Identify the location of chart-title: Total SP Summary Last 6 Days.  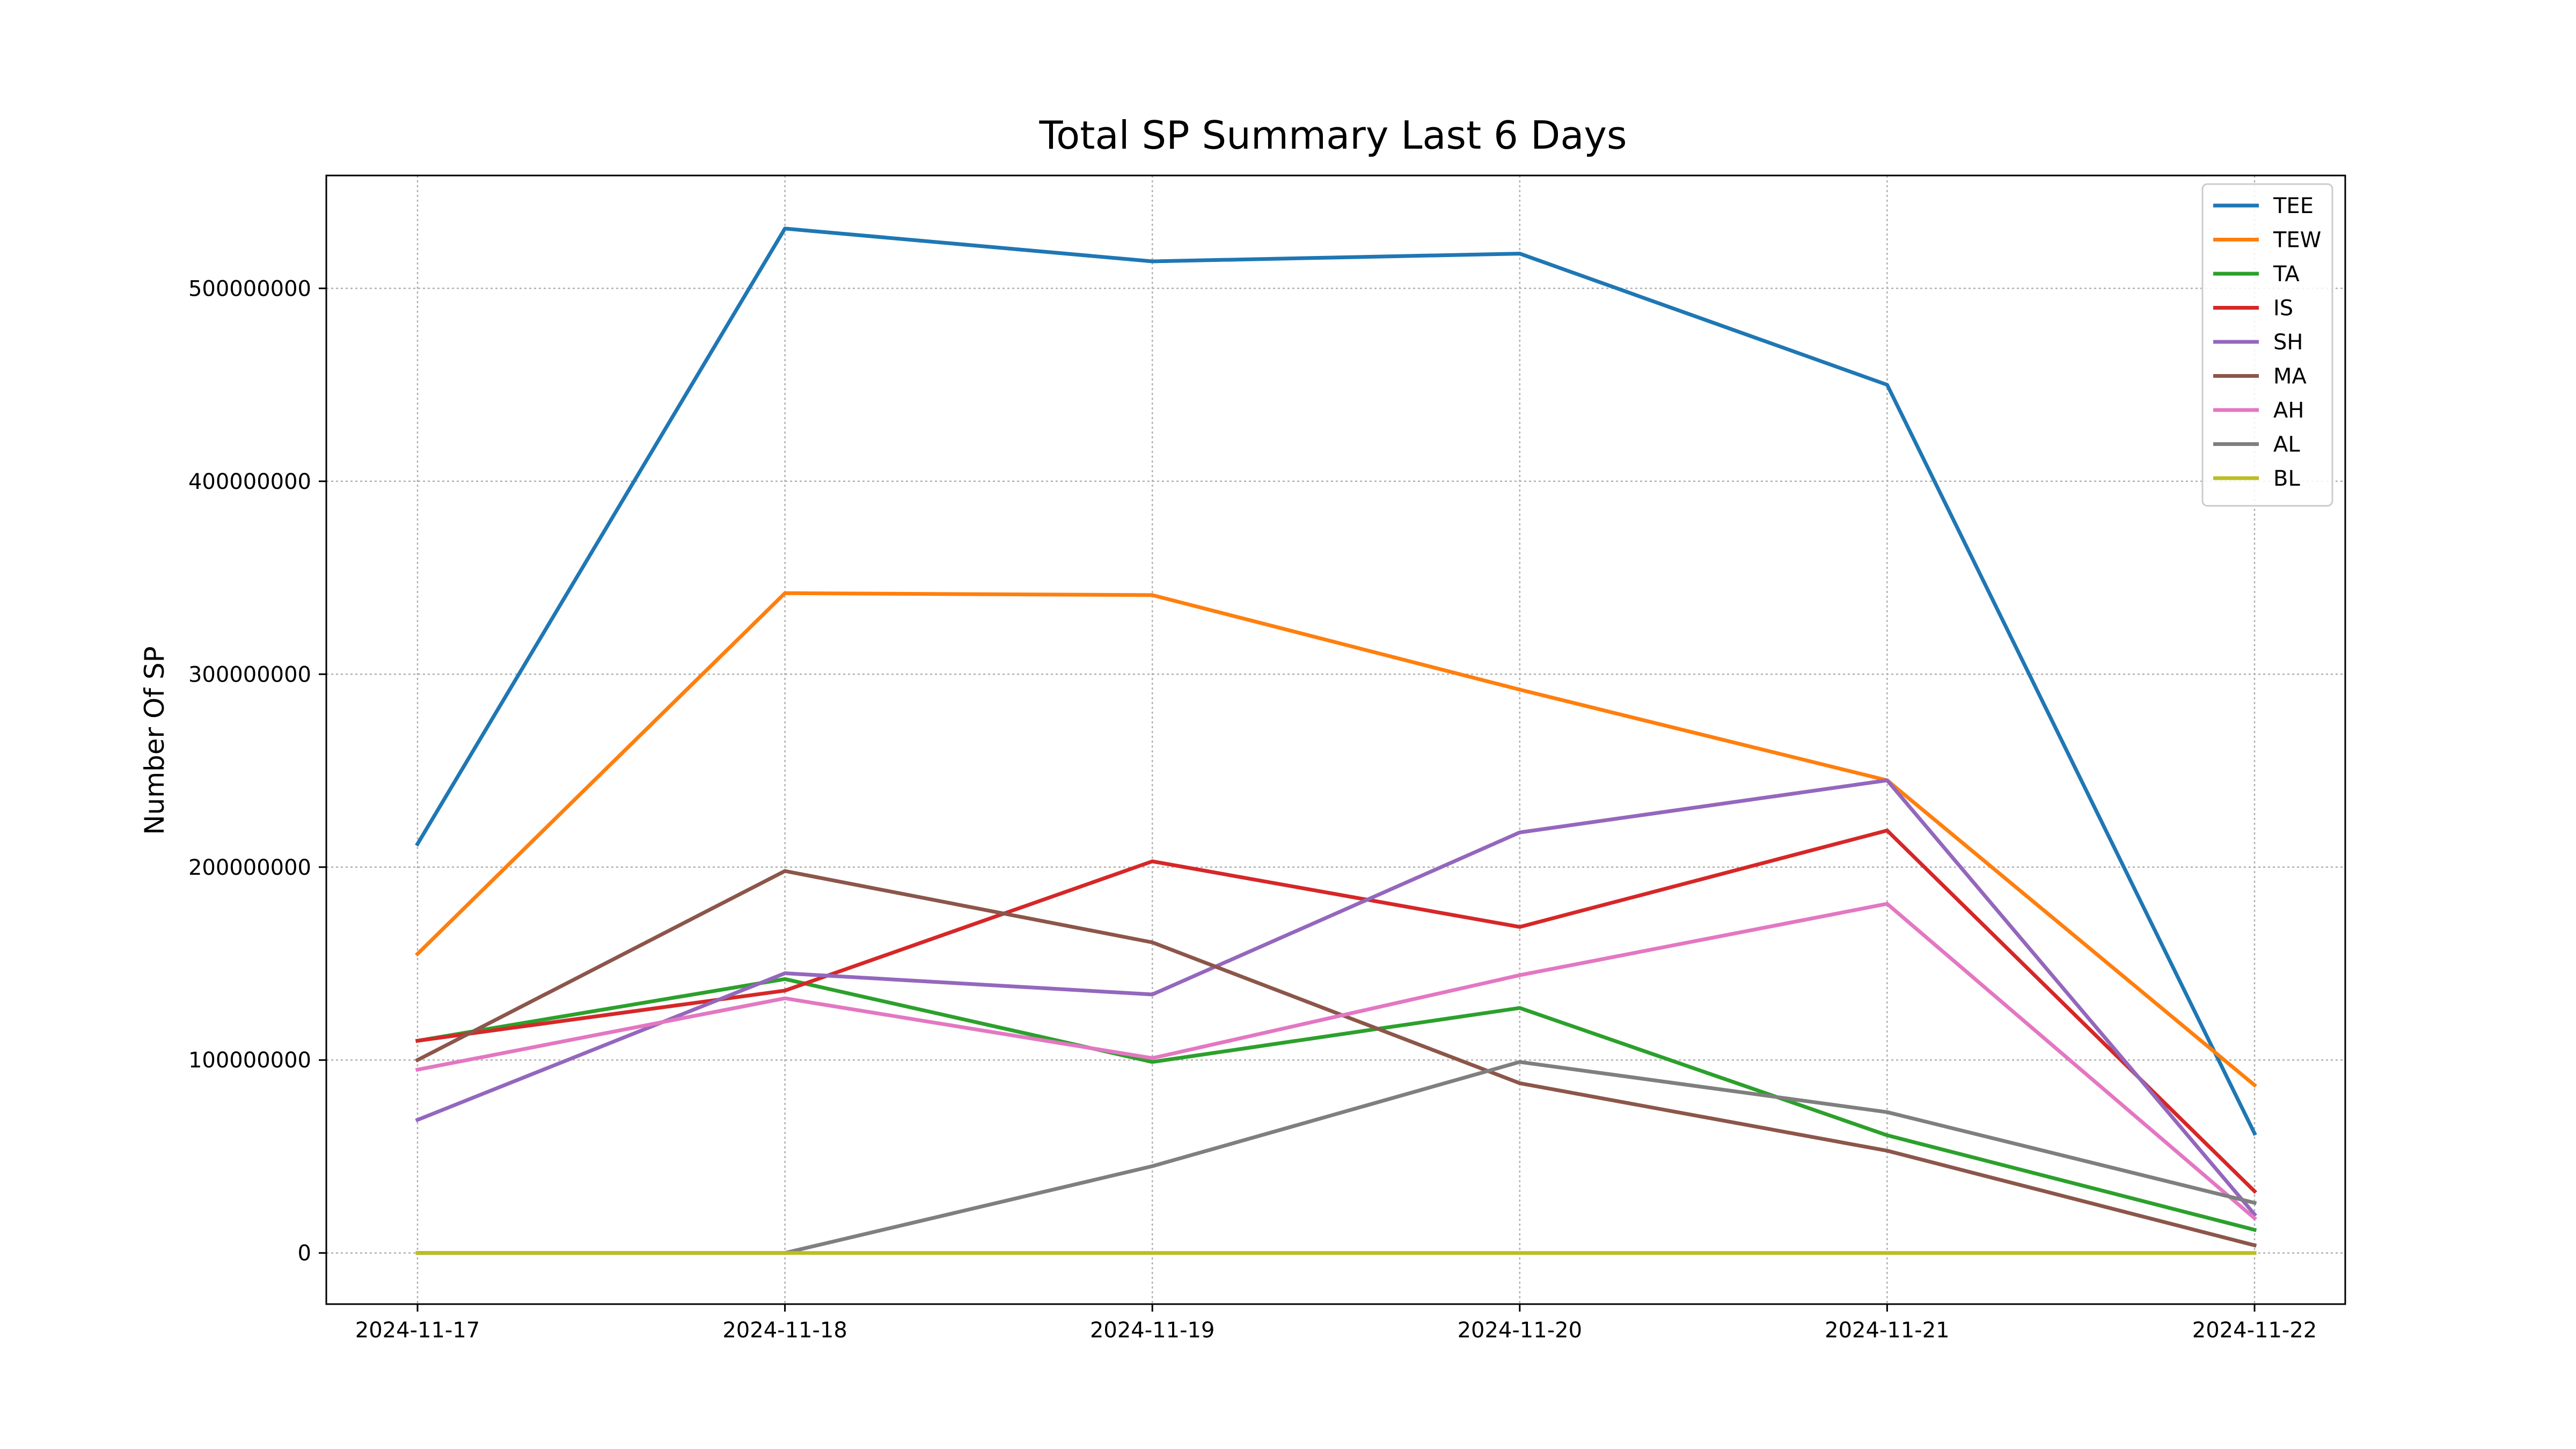
(1332, 135).